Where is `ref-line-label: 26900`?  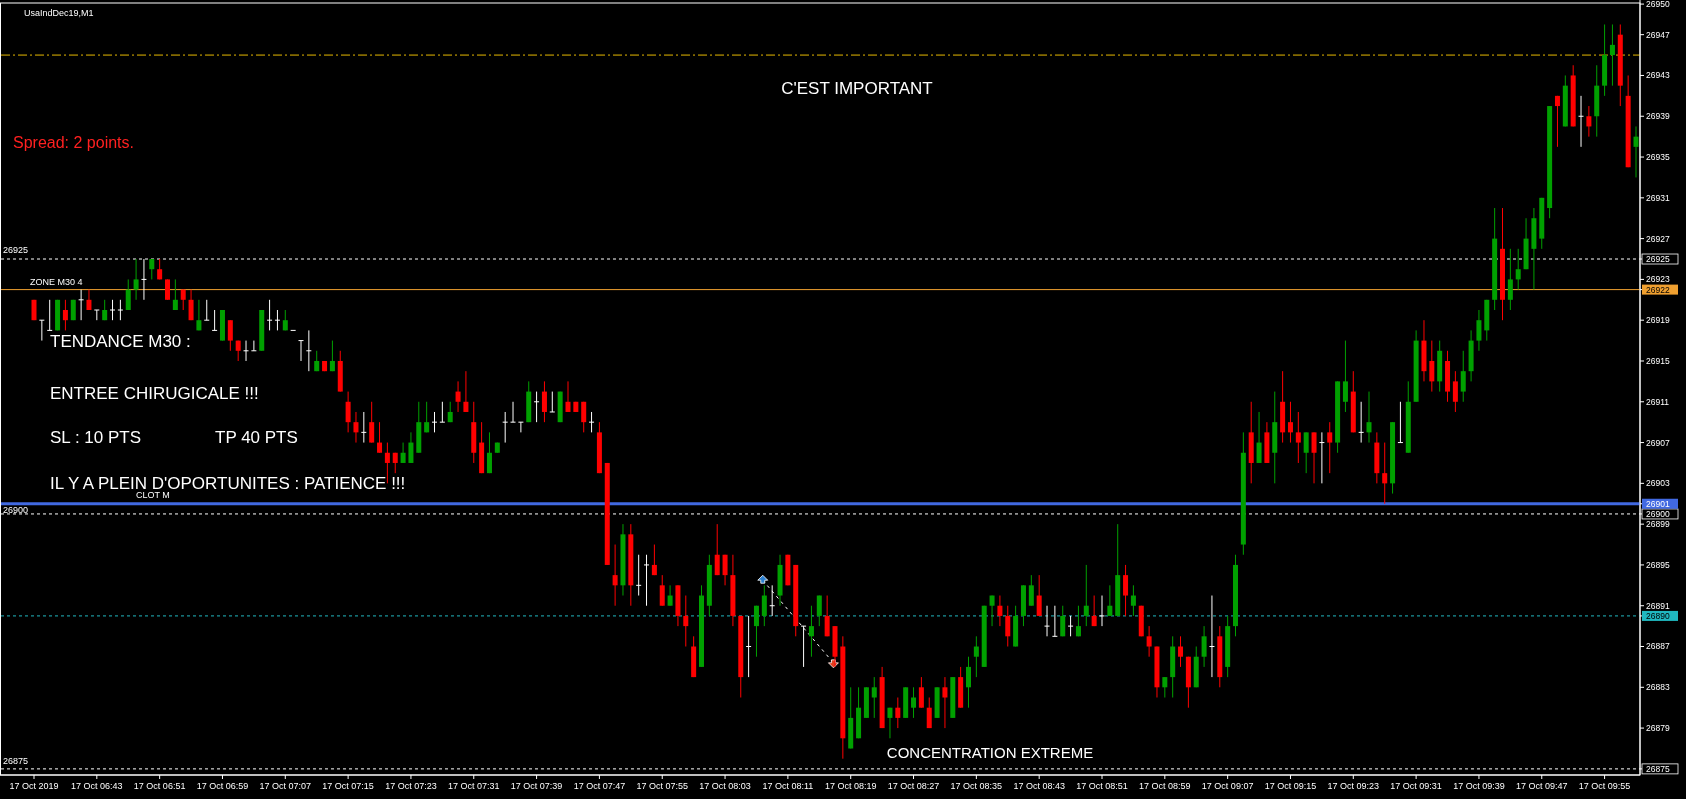 ref-line-label: 26900 is located at coordinates (16, 509).